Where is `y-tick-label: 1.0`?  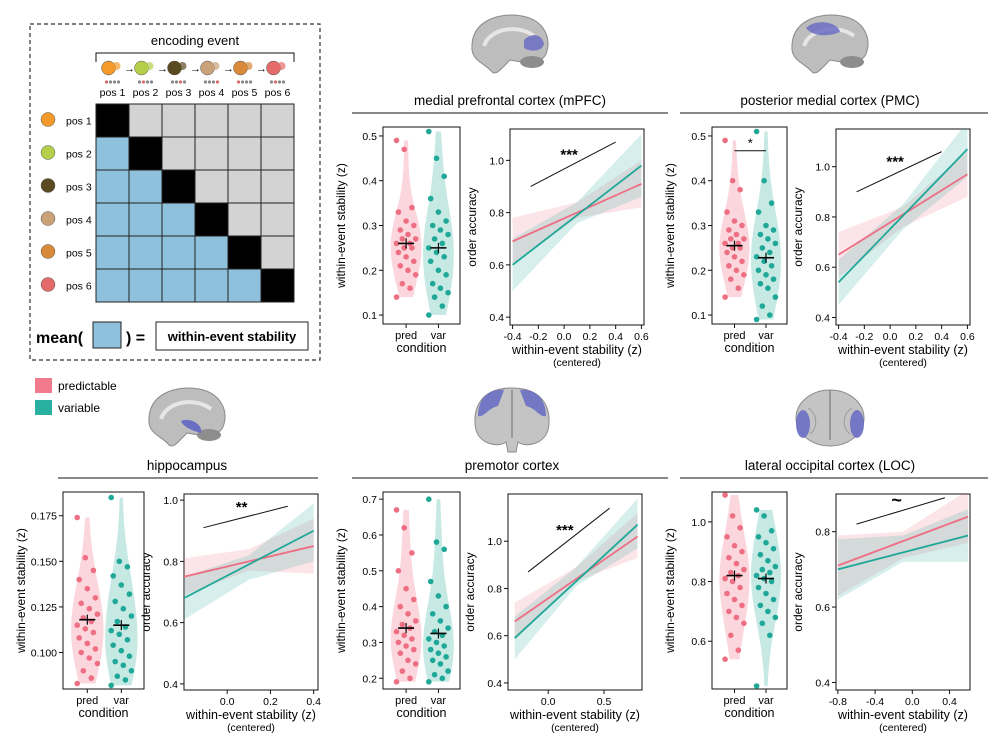 y-tick-label: 1.0 is located at coordinates (822, 168).